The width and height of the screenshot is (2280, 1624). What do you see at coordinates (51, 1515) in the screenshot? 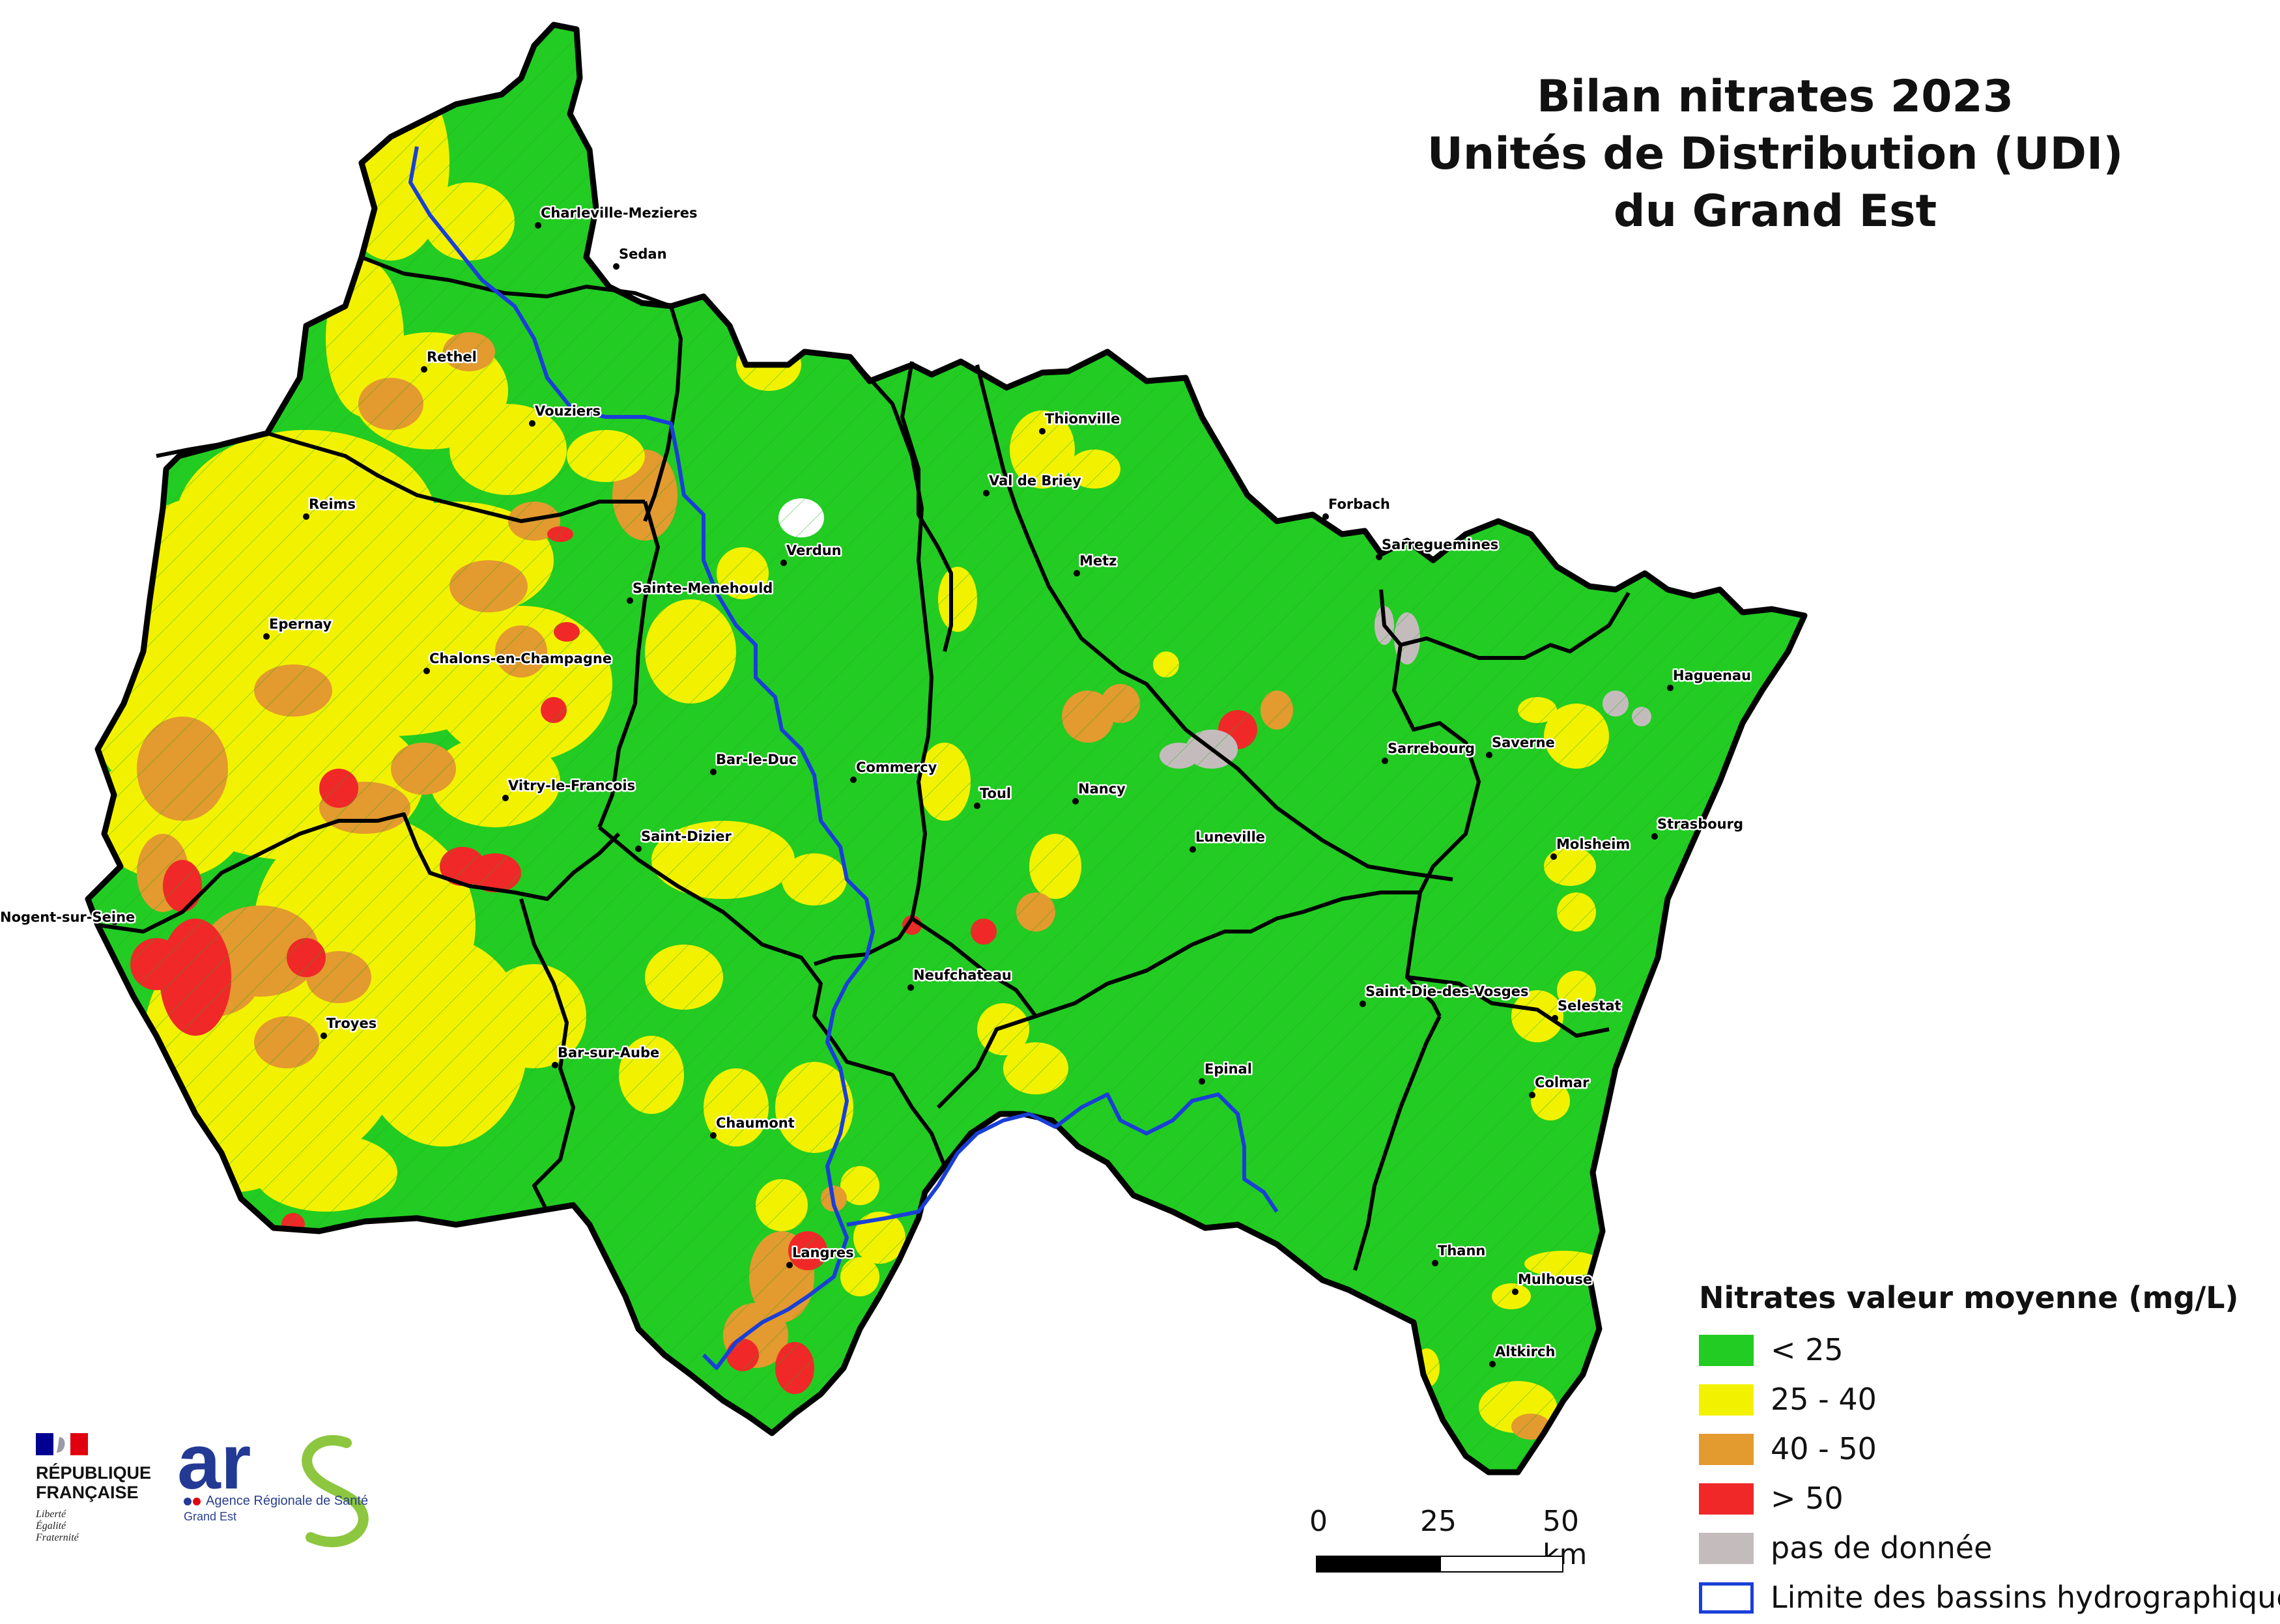
I see `rf-motto-1: Liberté` at bounding box center [51, 1515].